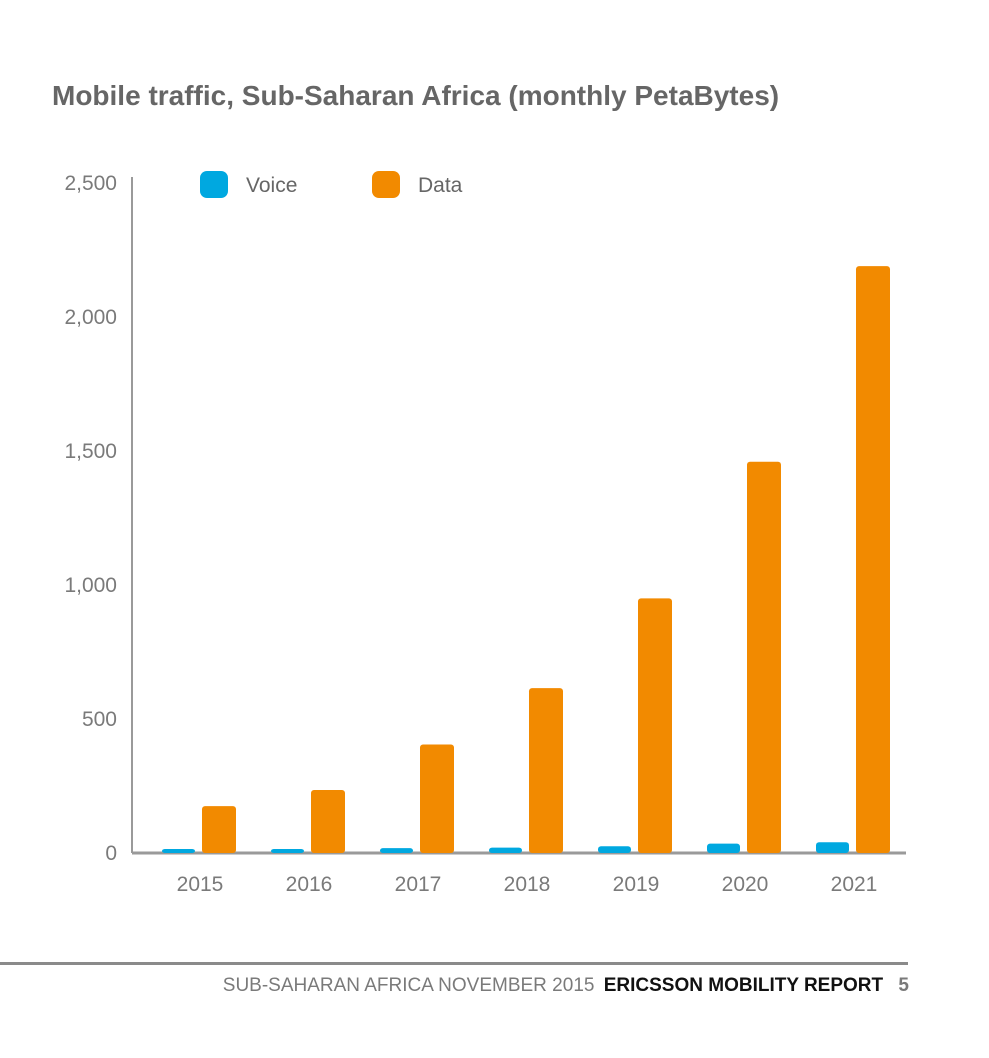  I want to click on legend-label-data: Data, so click(440, 185).